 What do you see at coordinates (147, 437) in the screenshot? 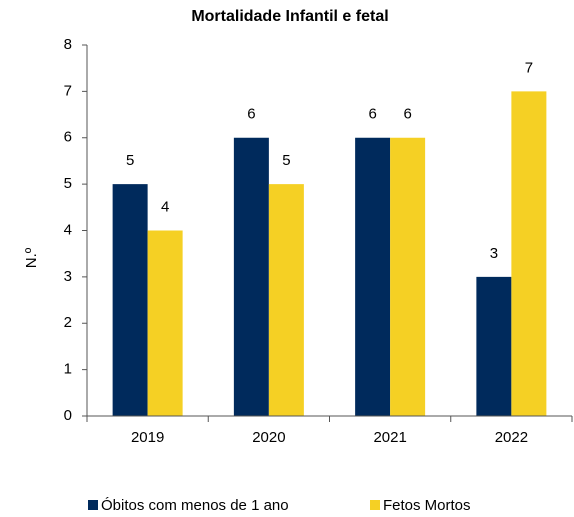
I see `x-tick-label: 2019` at bounding box center [147, 437].